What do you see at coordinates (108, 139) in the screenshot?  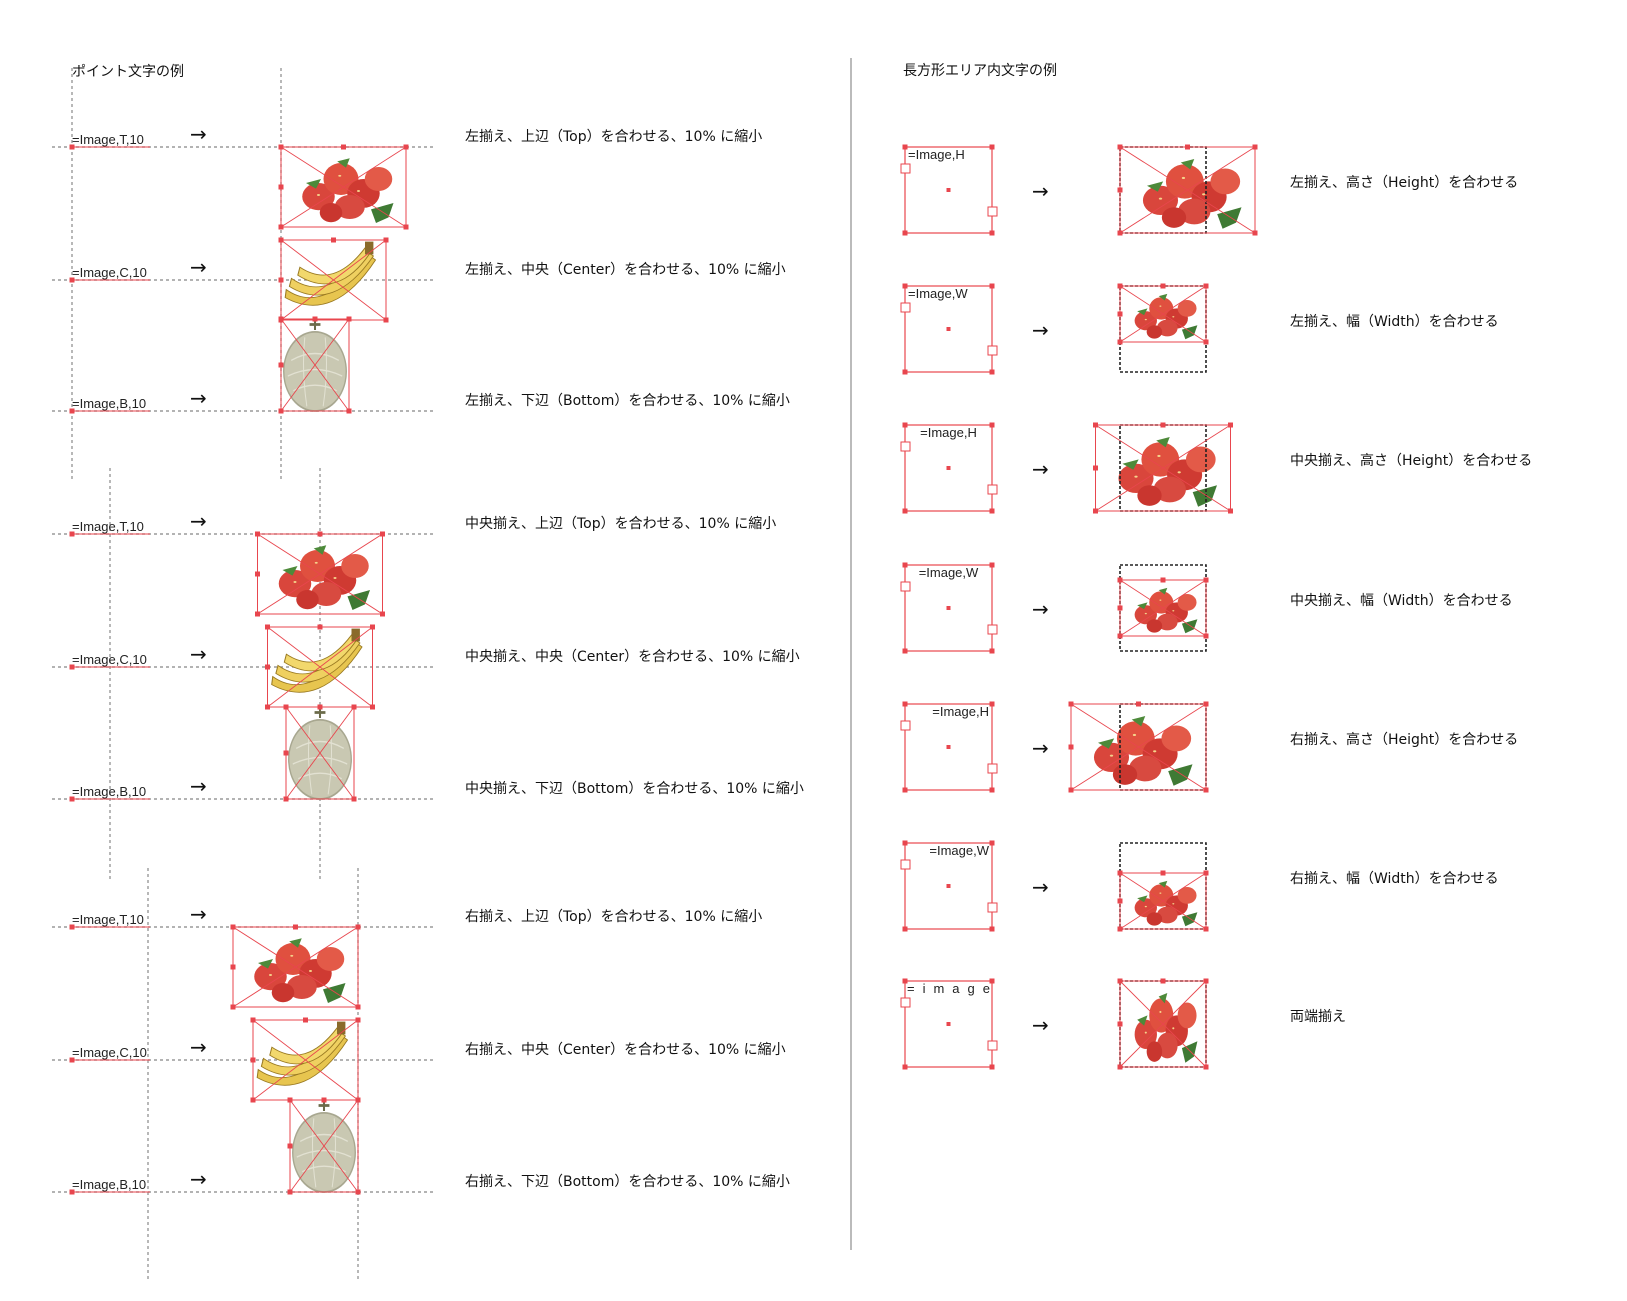 I see `formula-text: =Image,T,10` at bounding box center [108, 139].